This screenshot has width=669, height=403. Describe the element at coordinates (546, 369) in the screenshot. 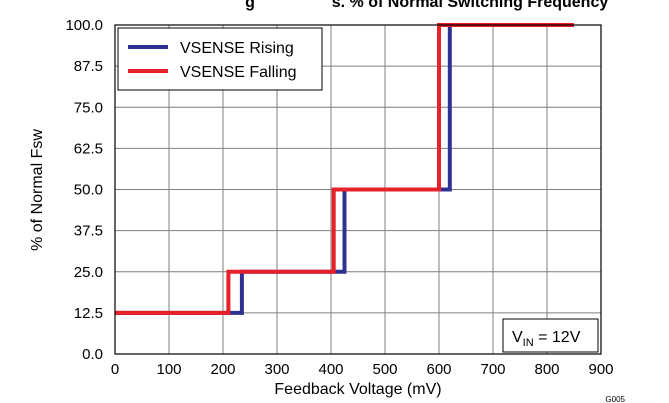

I see `x-tick-label: 800` at that location.